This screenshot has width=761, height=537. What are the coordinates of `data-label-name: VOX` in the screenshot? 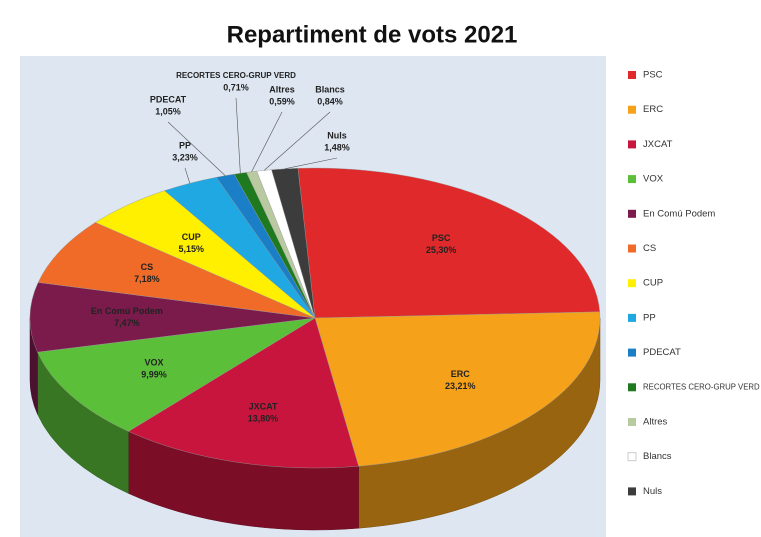 It's located at (153, 363).